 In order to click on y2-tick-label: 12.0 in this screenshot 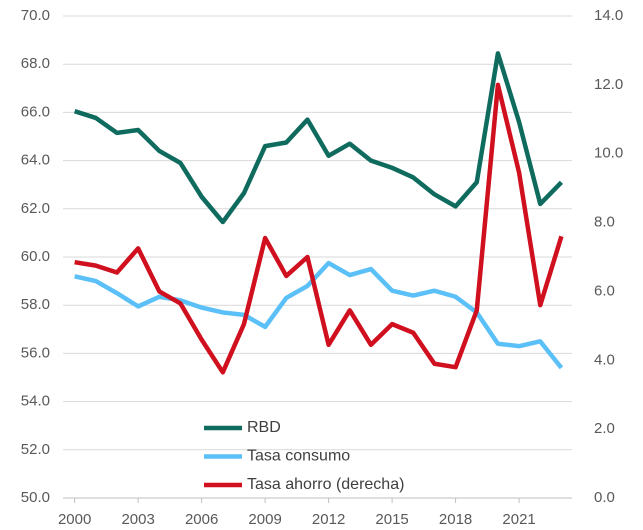, I will do `click(608, 84)`.